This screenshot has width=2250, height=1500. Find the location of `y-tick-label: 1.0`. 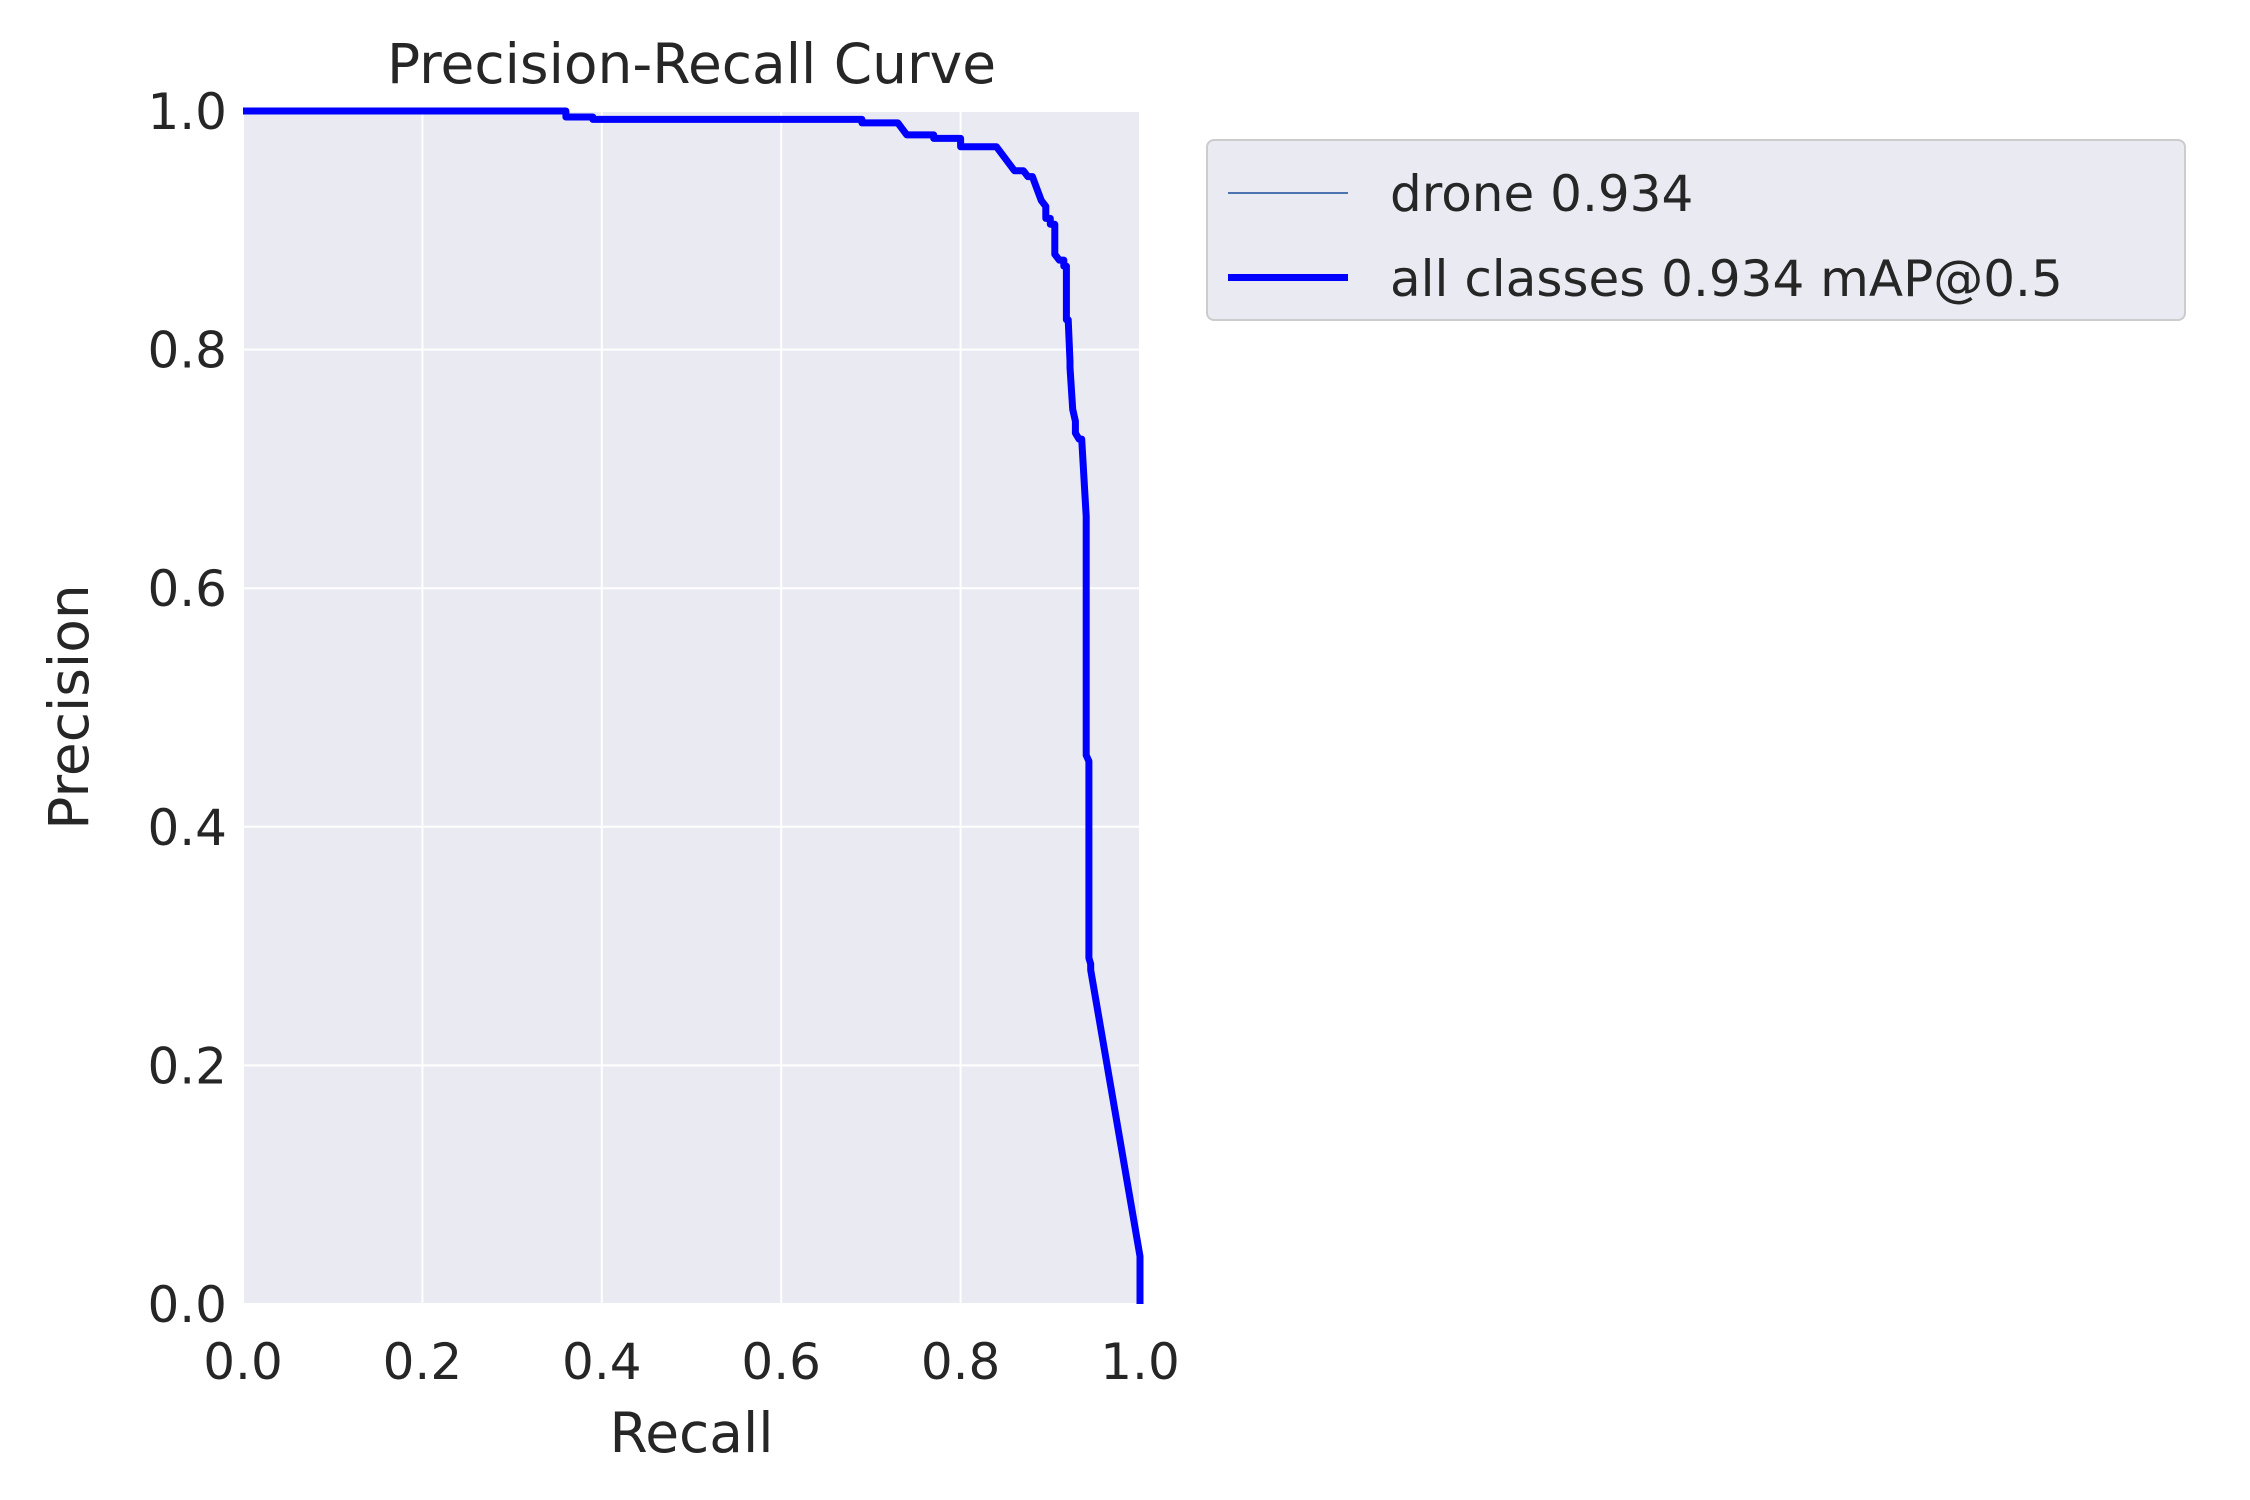

y-tick-label: 1.0 is located at coordinates (187, 112).